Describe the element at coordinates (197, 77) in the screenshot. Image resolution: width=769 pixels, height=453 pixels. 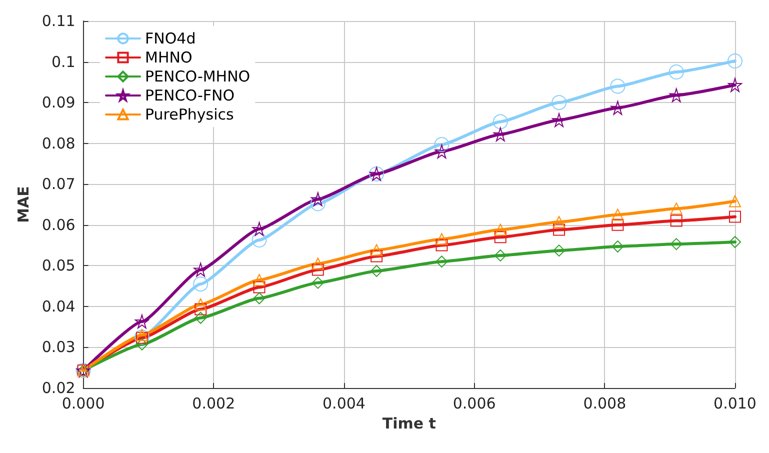
I see `legend-label: PENCO-MHNO` at that location.